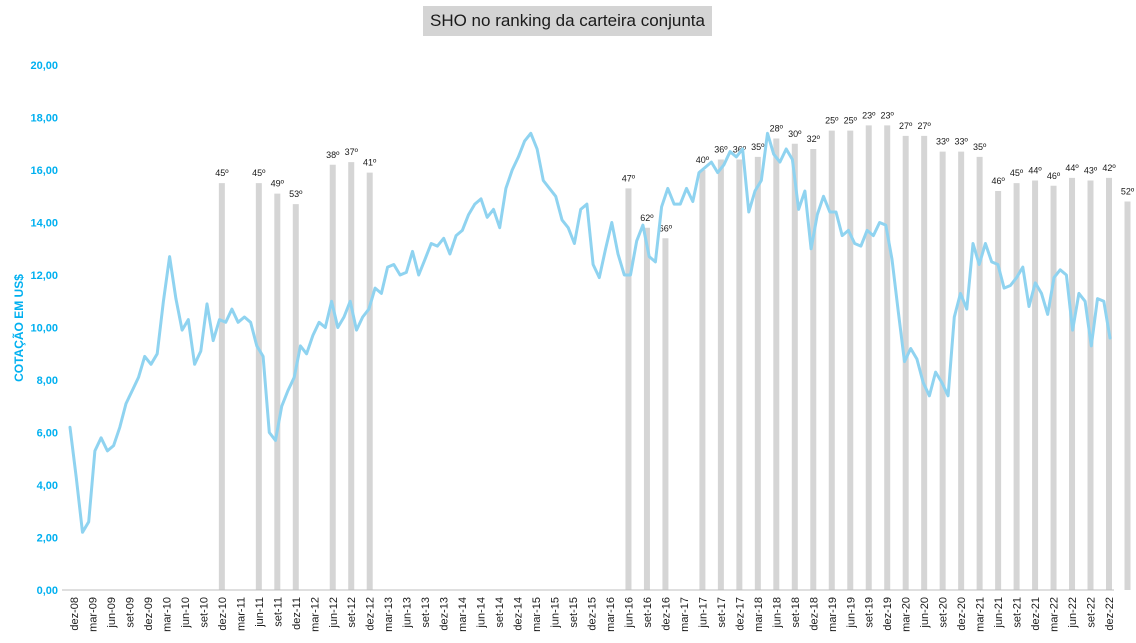 Image resolution: width=1136 pixels, height=643 pixels. I want to click on ranking-label: 62º, so click(647, 218).